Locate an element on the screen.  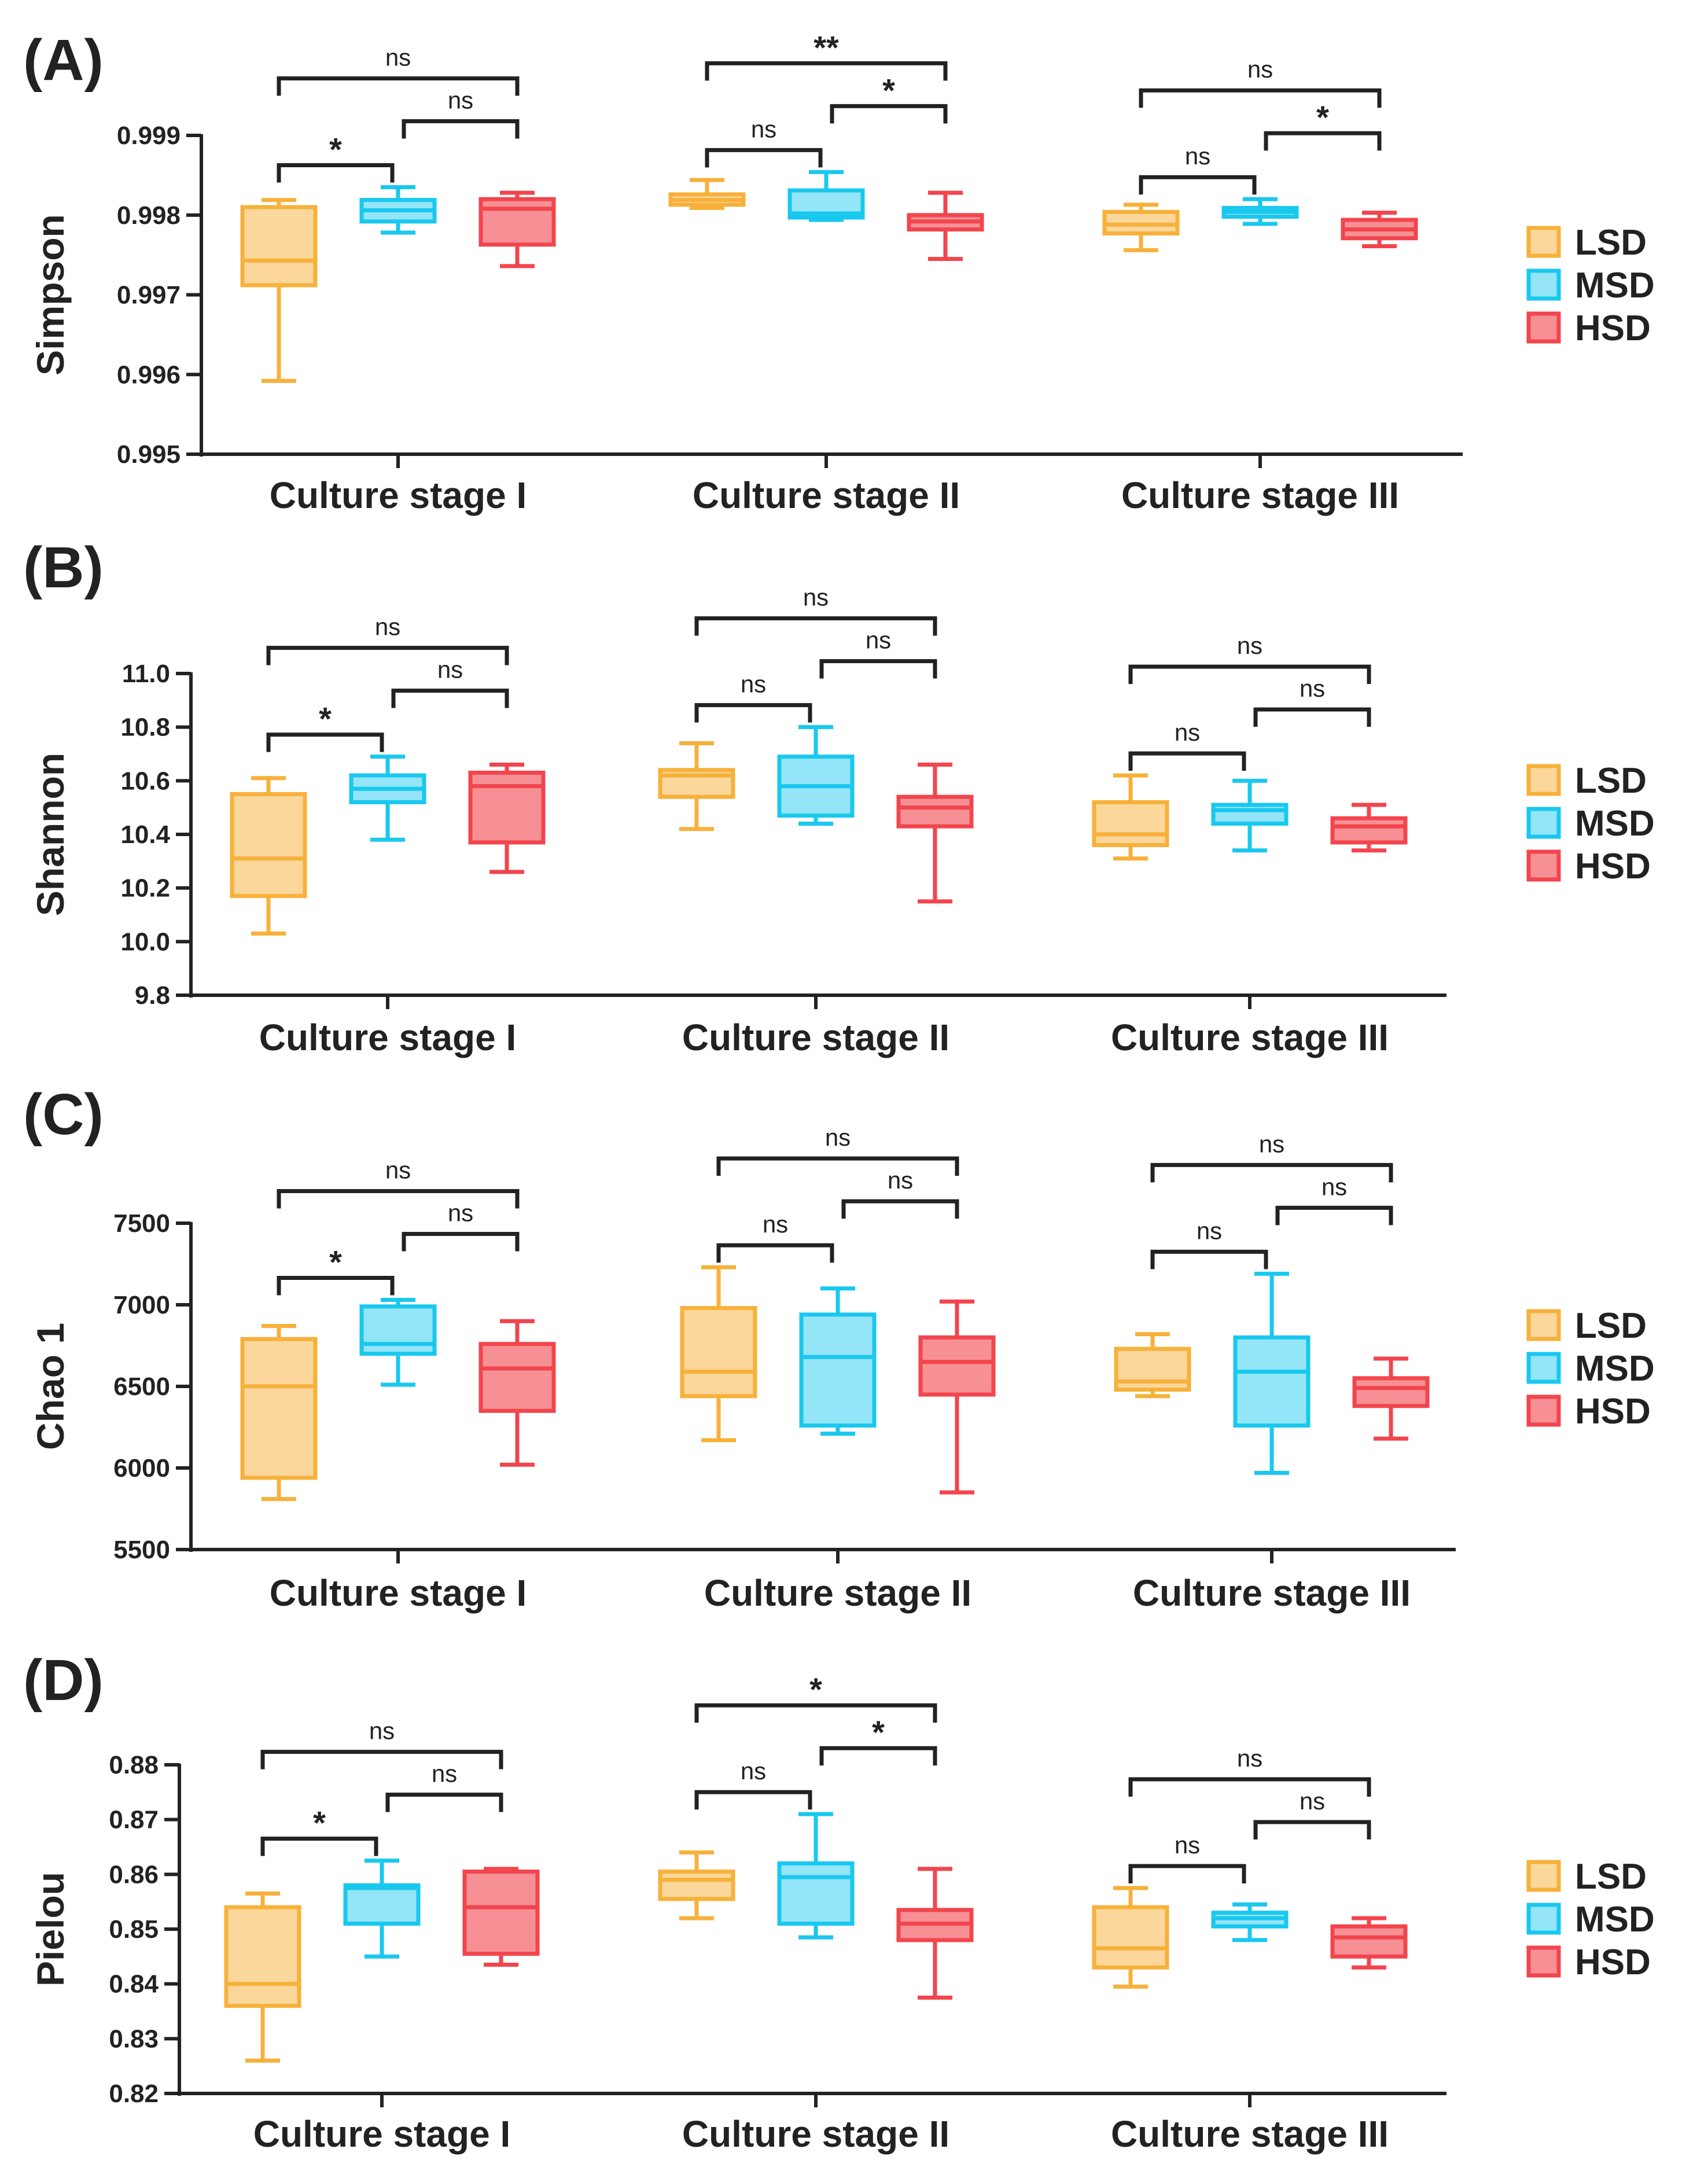
x-category-label: Culture stage II is located at coordinates (815, 1037).